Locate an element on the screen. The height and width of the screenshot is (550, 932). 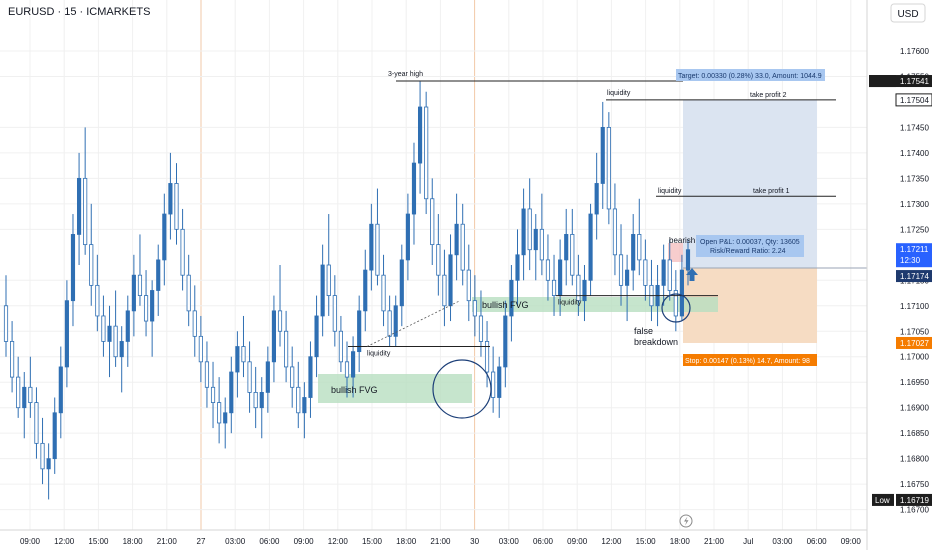
symbol-header: EURUSD · 15 · ICMARKETS is located at coordinates (79, 12).